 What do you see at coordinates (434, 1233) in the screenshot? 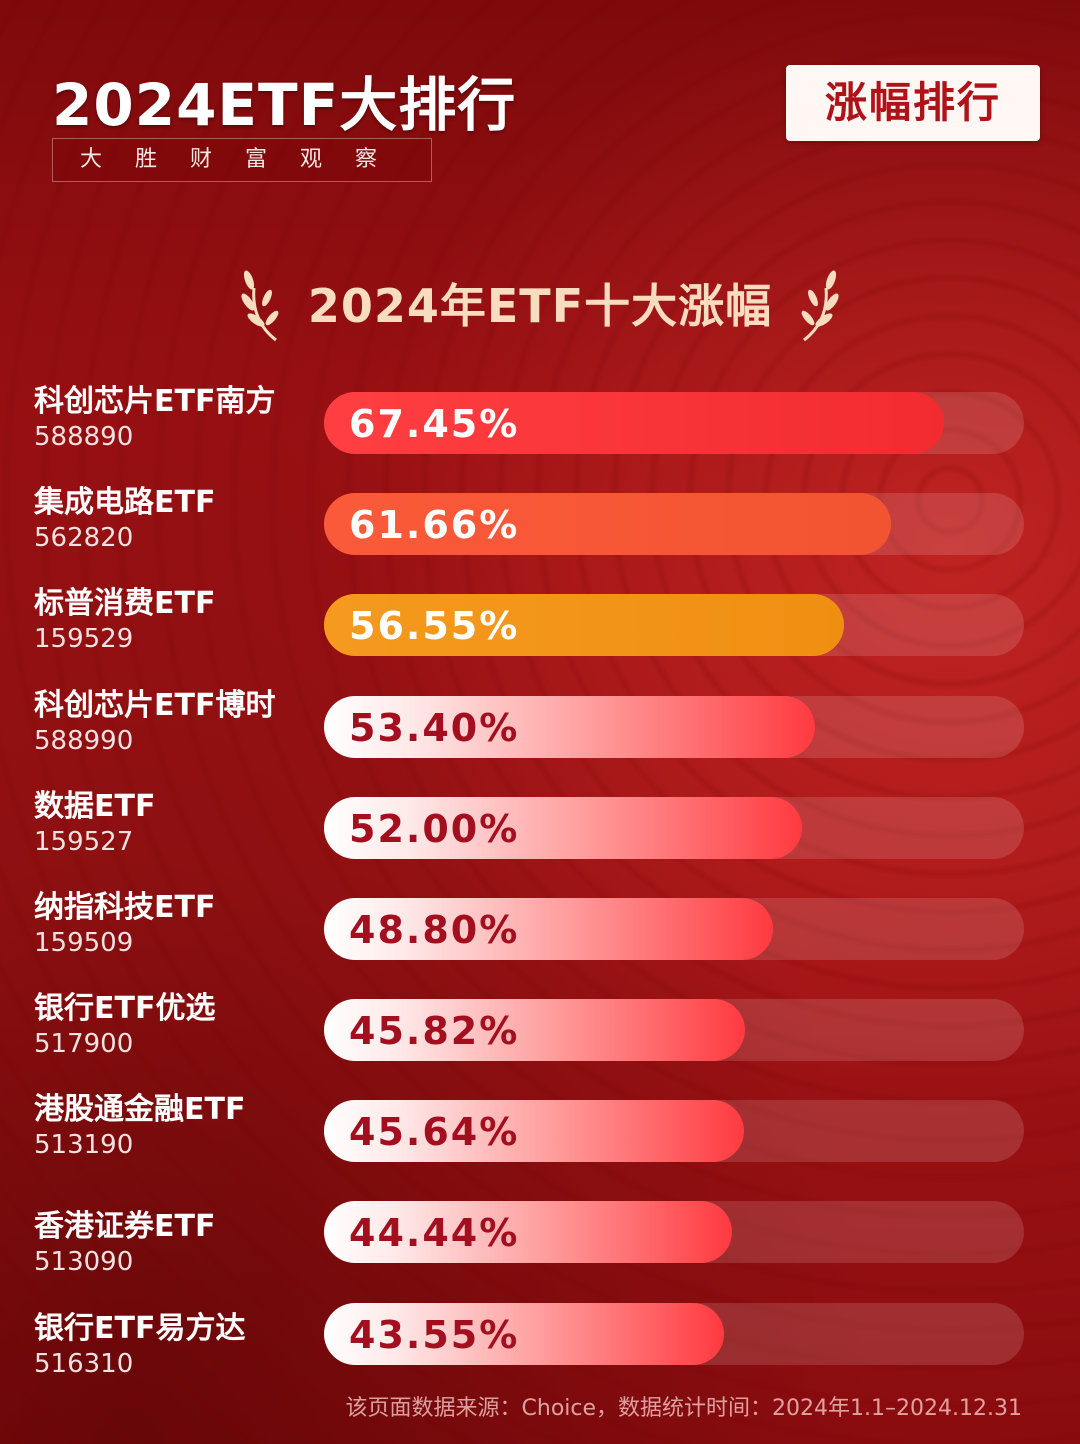
I see `bar-value-label: 44.44%` at bounding box center [434, 1233].